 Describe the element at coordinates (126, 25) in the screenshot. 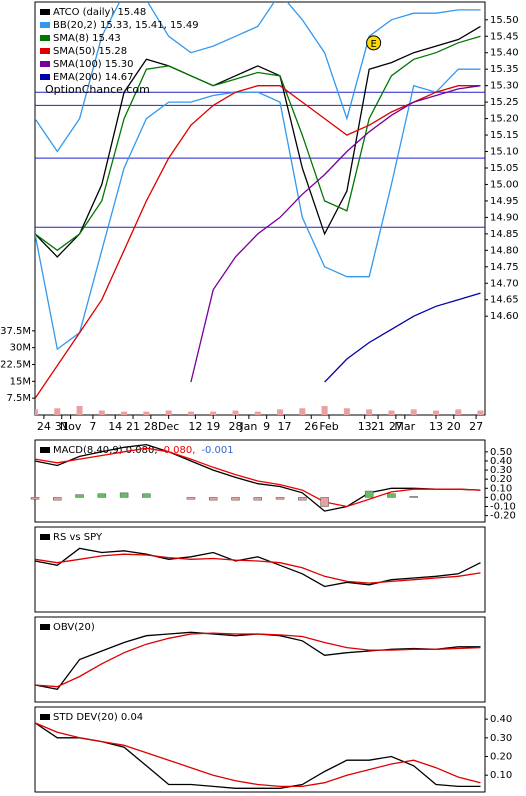

I see `legend-label: BB(20,2) 15.33, 15.41, 15.49` at that location.